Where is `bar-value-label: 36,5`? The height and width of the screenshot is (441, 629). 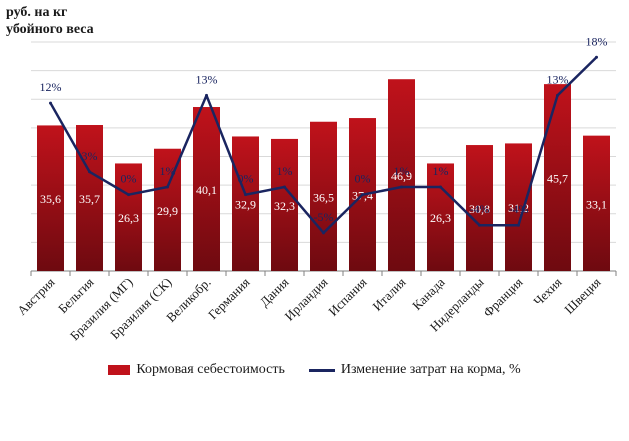 bar-value-label: 36,5 is located at coordinates (323, 197).